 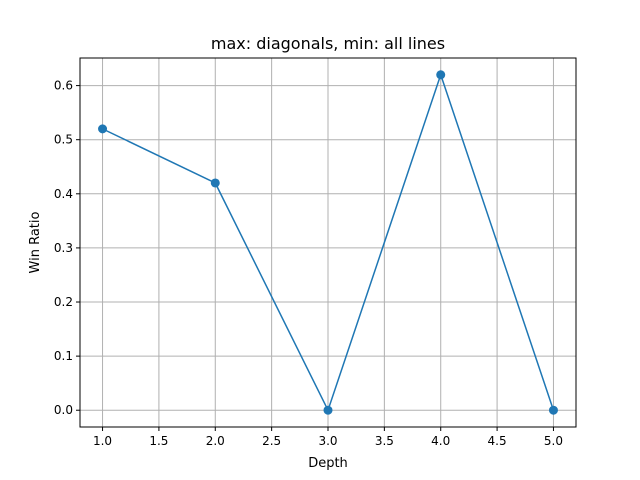 What do you see at coordinates (158, 441) in the screenshot?
I see `x-tick-label: 1.5` at bounding box center [158, 441].